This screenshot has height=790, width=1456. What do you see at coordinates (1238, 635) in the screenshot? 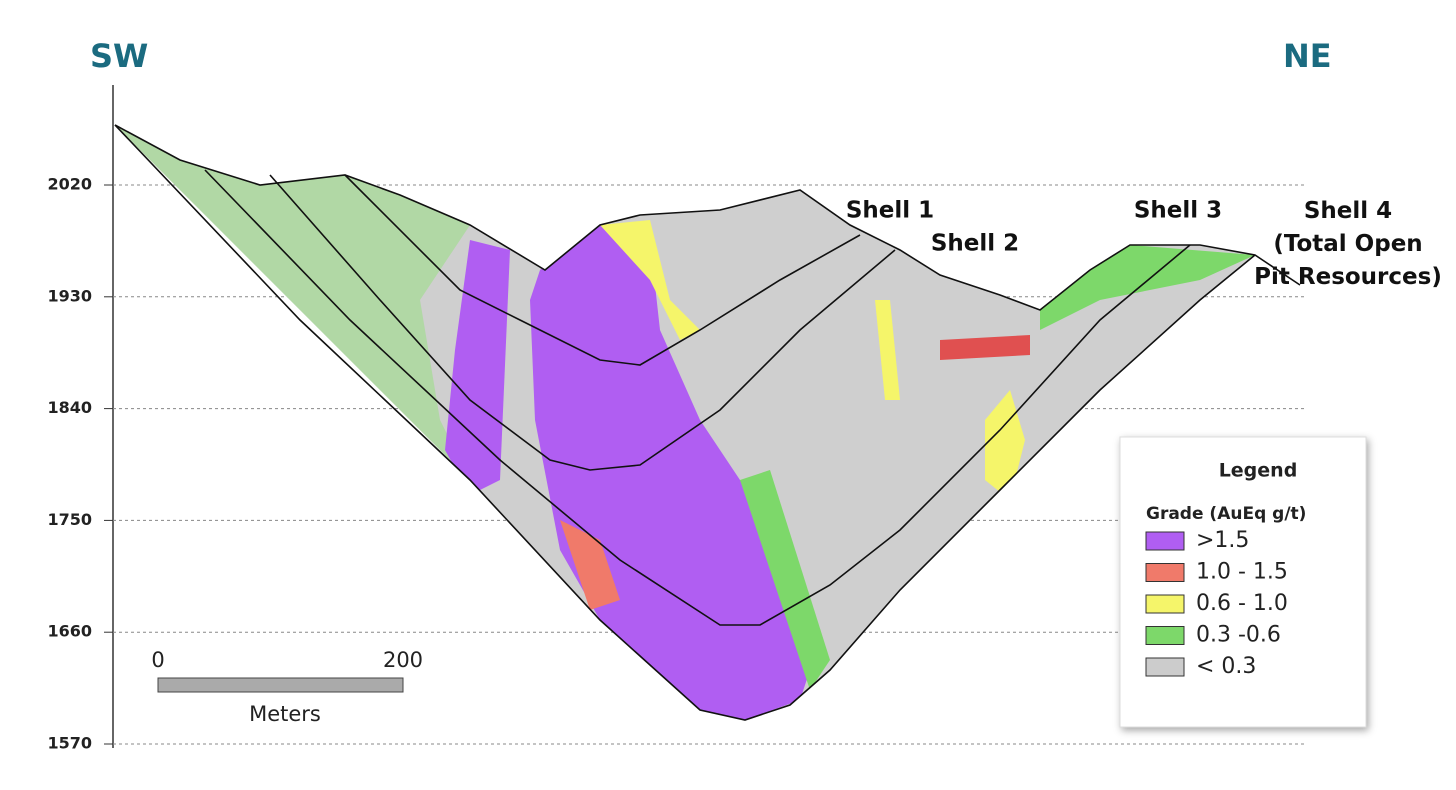
I see `legend-label: 0.3 -0.6` at bounding box center [1238, 635].